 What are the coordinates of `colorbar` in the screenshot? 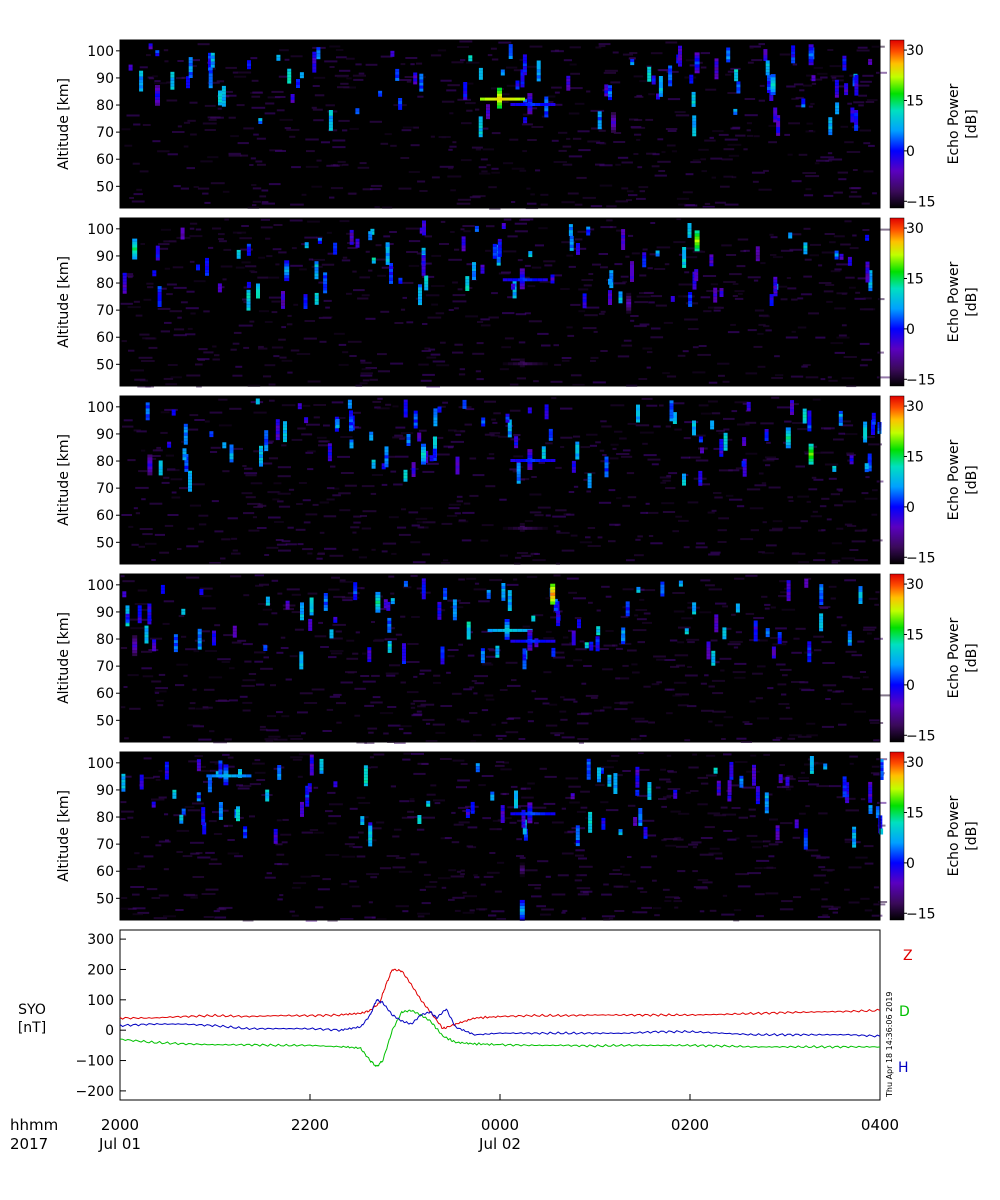 It's located at (897, 124).